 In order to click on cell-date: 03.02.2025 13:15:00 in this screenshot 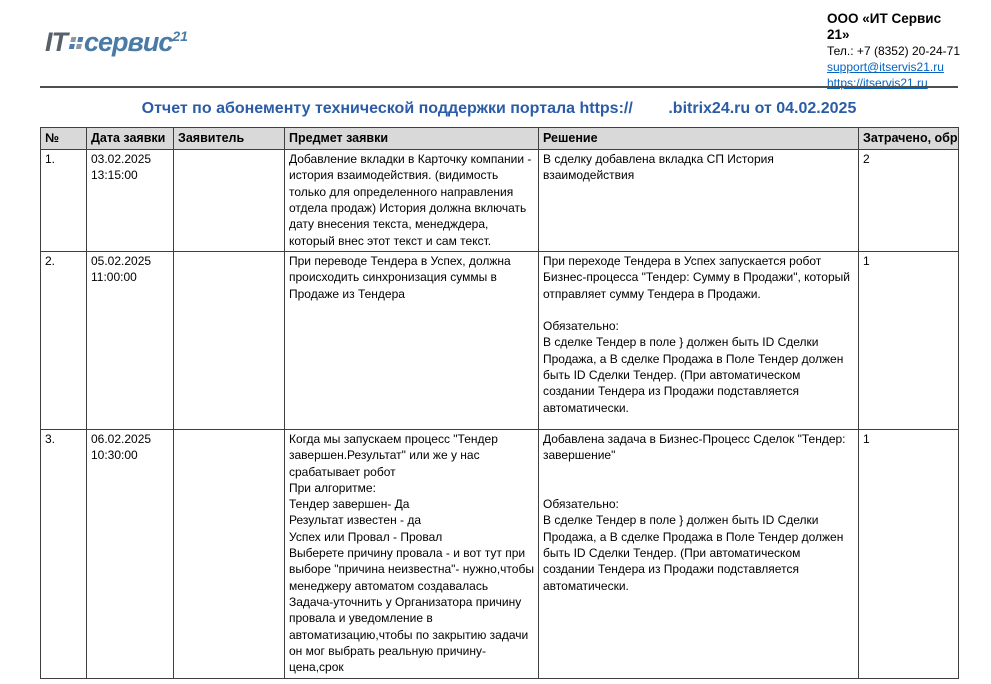, I will do `click(130, 200)`.